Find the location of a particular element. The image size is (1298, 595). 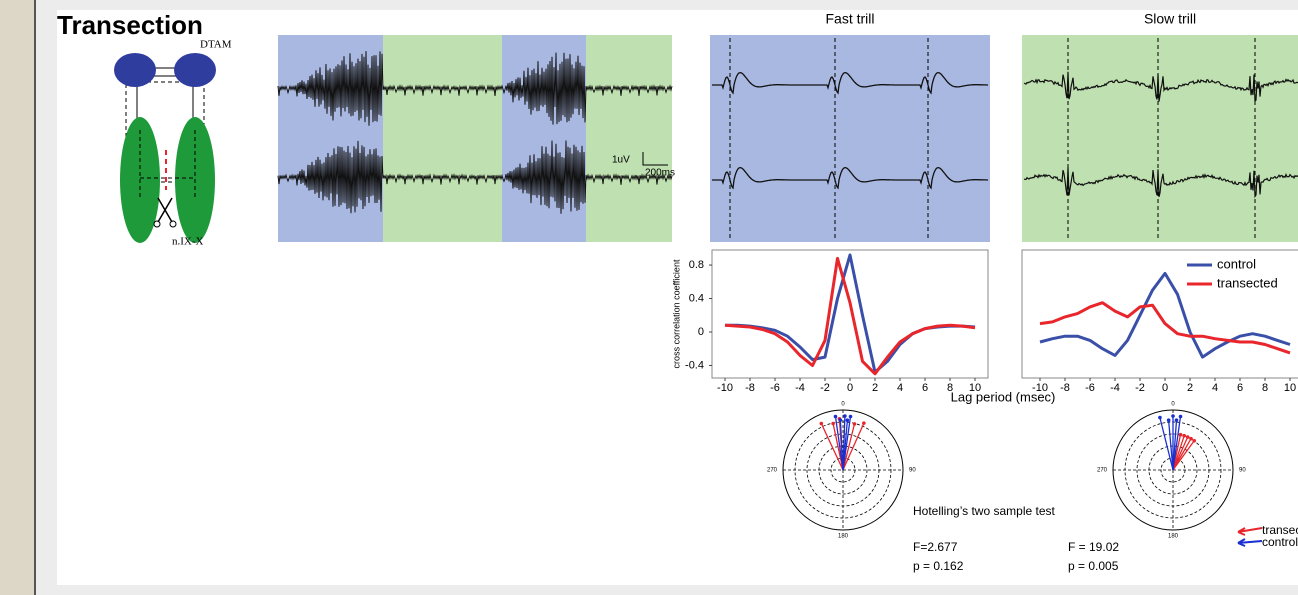

diagram-label: DTAM is located at coordinates (216, 45).